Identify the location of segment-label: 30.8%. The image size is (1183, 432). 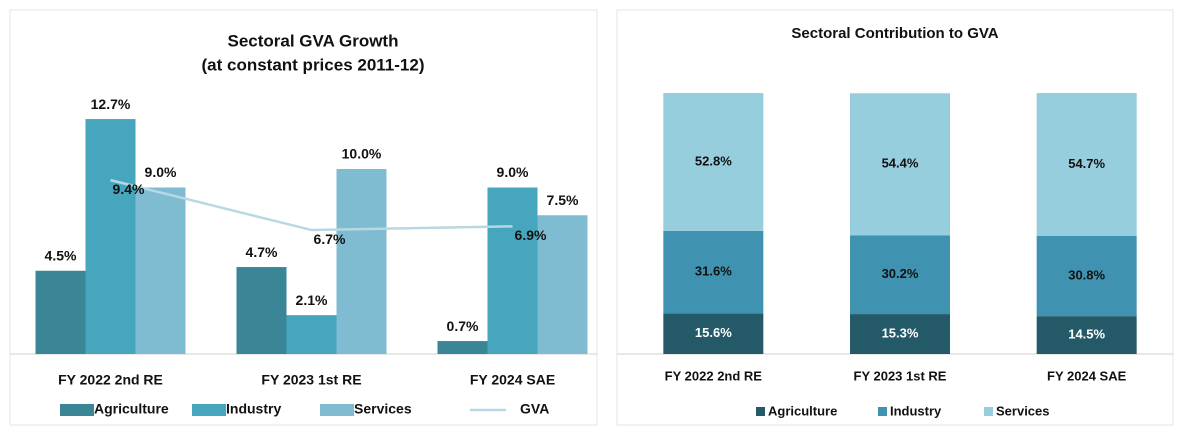
(1086, 274).